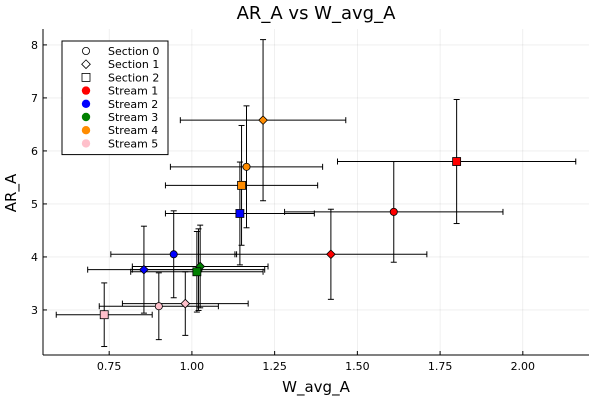 This screenshot has width=600, height=400. I want to click on chart-title: AR_A vs W_avg_A, so click(317, 13).